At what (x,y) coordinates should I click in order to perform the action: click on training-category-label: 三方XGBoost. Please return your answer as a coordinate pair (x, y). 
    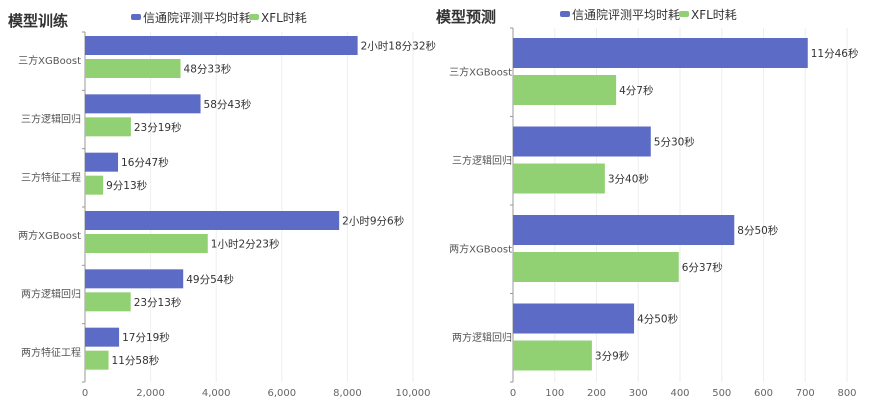
    Looking at the image, I should click on (49, 60).